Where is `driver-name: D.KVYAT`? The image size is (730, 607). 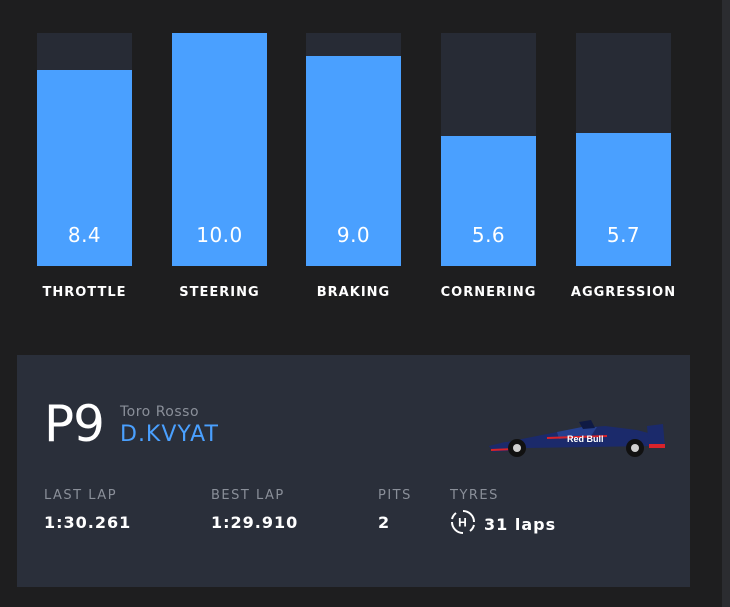
driver-name: D.KVYAT is located at coordinates (169, 434).